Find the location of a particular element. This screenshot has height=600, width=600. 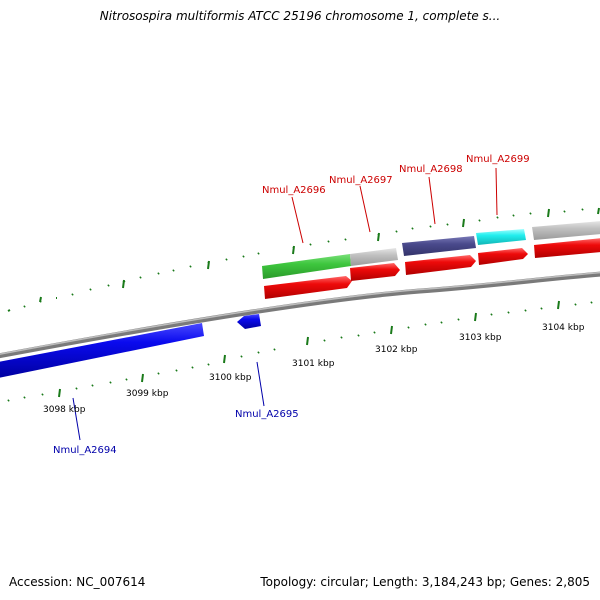

gene-label-nmul-a2694: Nmul_A2694 is located at coordinates (85, 450).